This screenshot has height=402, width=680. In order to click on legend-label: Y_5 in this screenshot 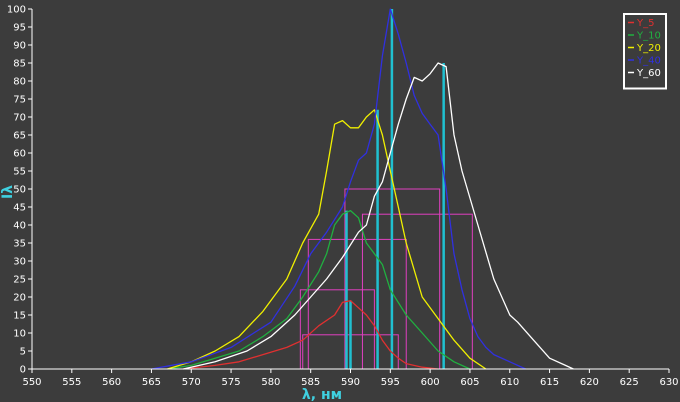, I will do `click(645, 23)`.